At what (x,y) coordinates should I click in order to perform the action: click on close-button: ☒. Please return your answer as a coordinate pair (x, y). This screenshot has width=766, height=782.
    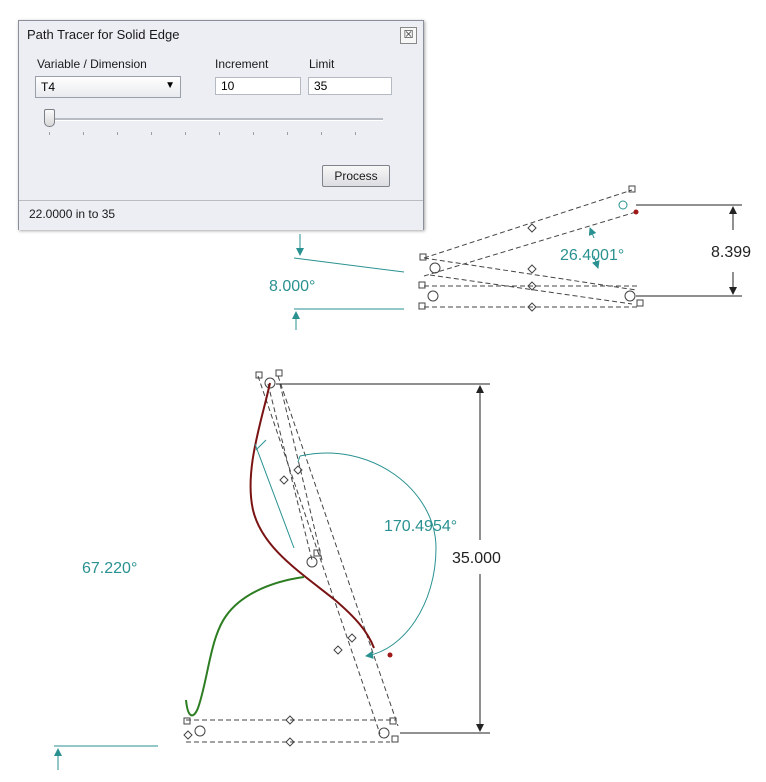
    Looking at the image, I should click on (408, 35).